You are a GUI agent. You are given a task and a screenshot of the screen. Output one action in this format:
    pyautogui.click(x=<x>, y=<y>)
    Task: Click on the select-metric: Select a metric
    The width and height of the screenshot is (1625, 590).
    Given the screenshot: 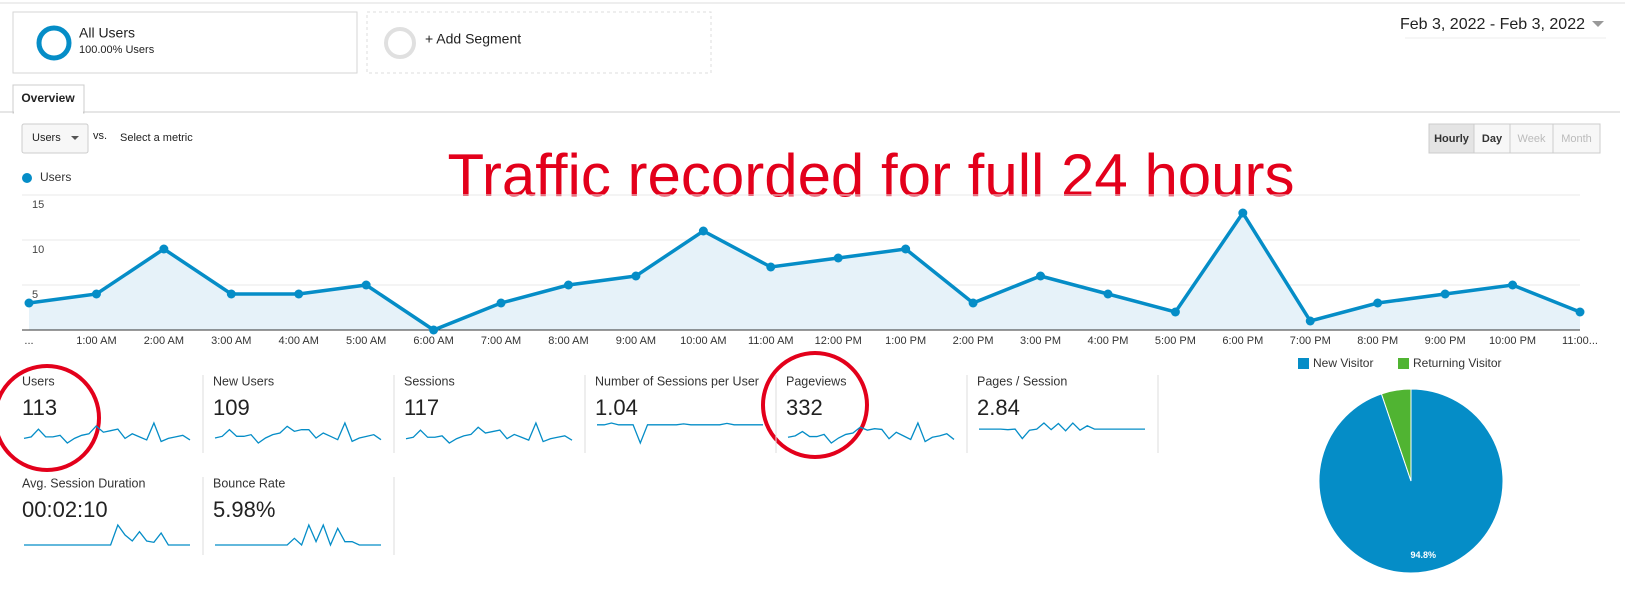 What is the action you would take?
    pyautogui.click(x=156, y=138)
    